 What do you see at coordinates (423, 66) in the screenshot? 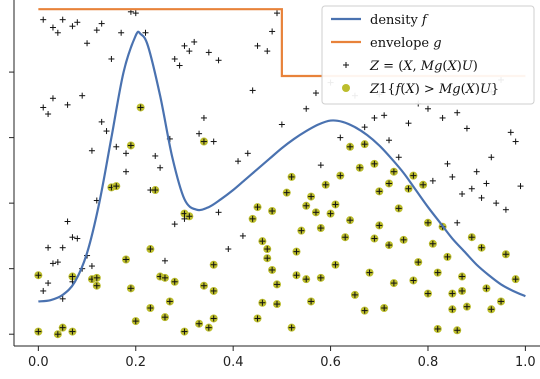
I see `legend-proposal-label: 𝑍 = (𝑋, 𝑀𝑔(𝑋)𝑈)` at bounding box center [423, 66].